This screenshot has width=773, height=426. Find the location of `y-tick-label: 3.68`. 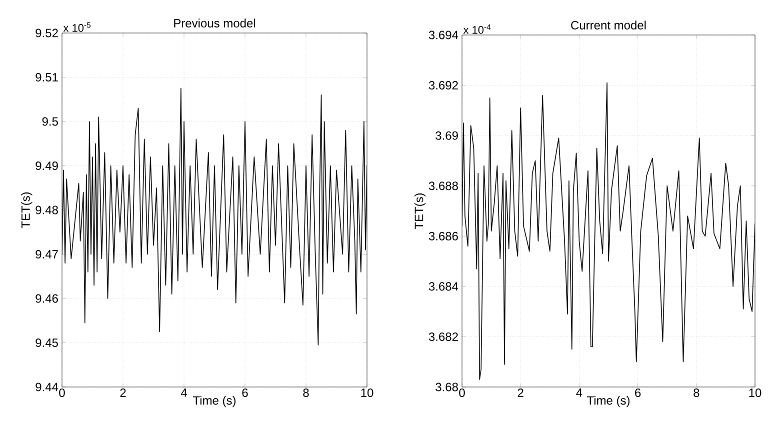

y-tick-label: 3.68 is located at coordinates (447, 387).